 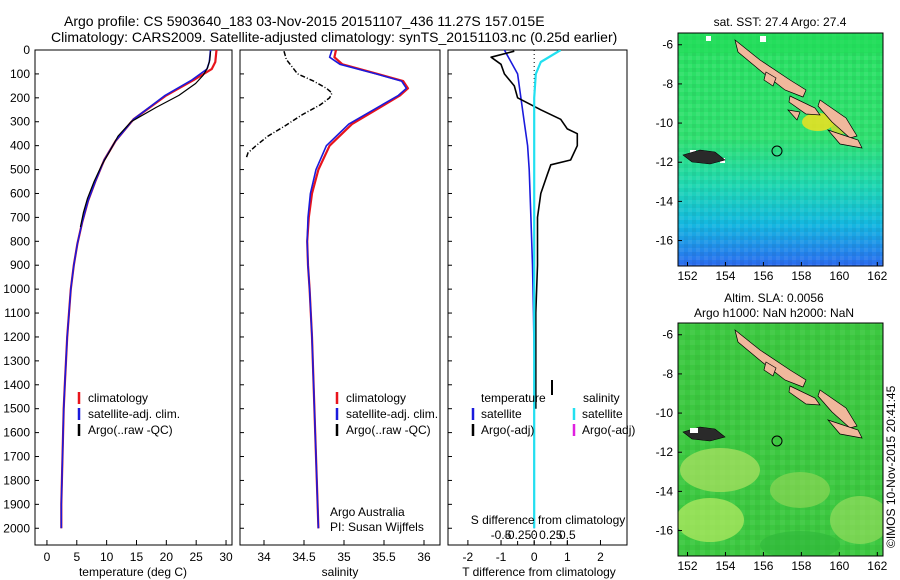 I want to click on lon-tick-label: 152, so click(x=687, y=276).